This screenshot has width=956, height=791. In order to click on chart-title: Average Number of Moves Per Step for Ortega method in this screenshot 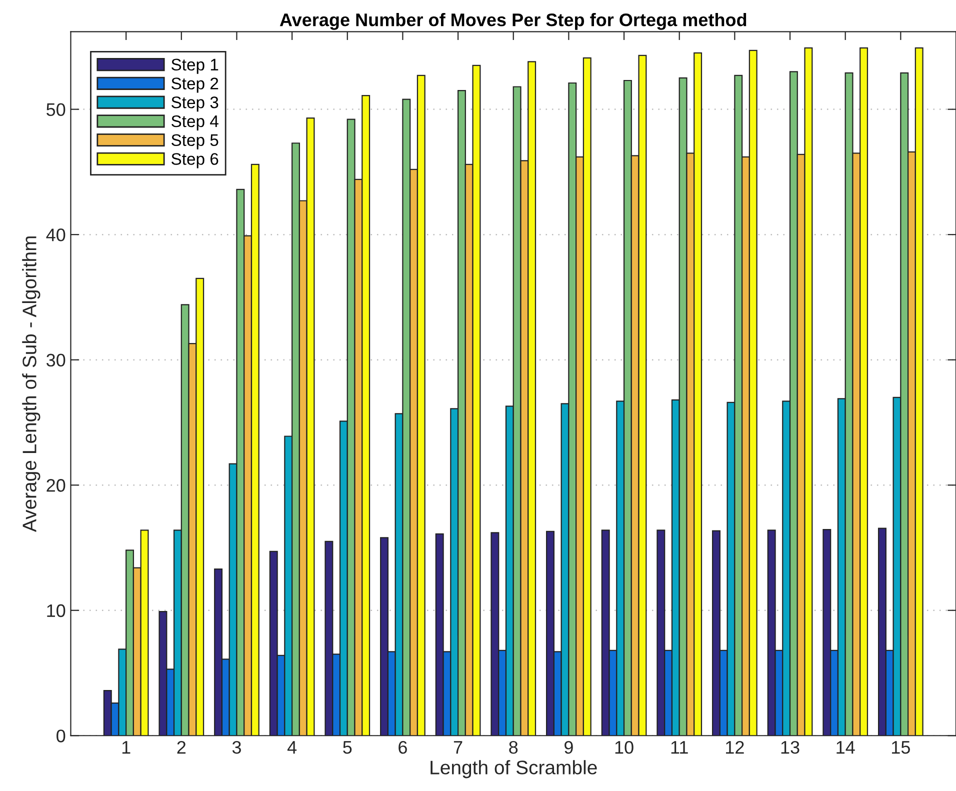, I will do `click(513, 21)`.